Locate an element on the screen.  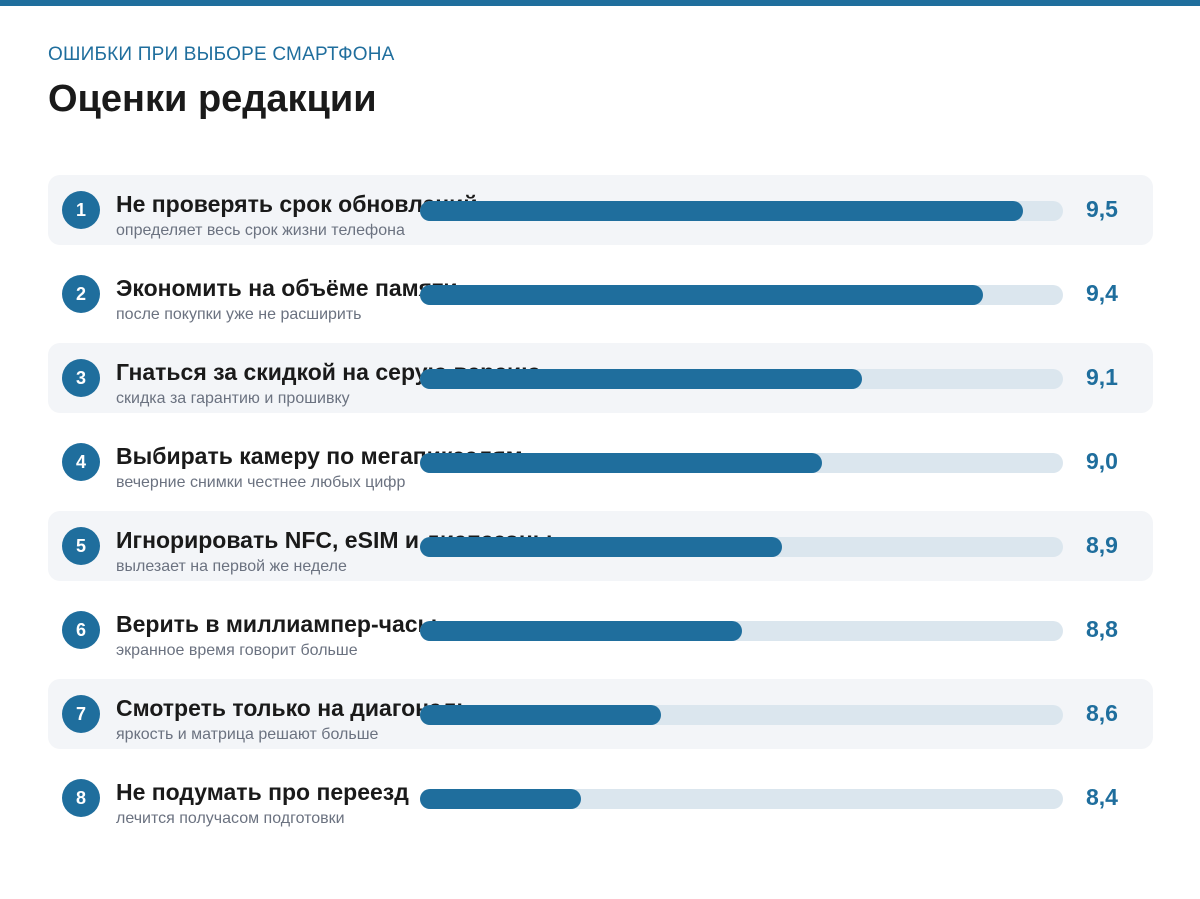
row-label: Смотреть только на диагональ is located at coordinates (293, 708).